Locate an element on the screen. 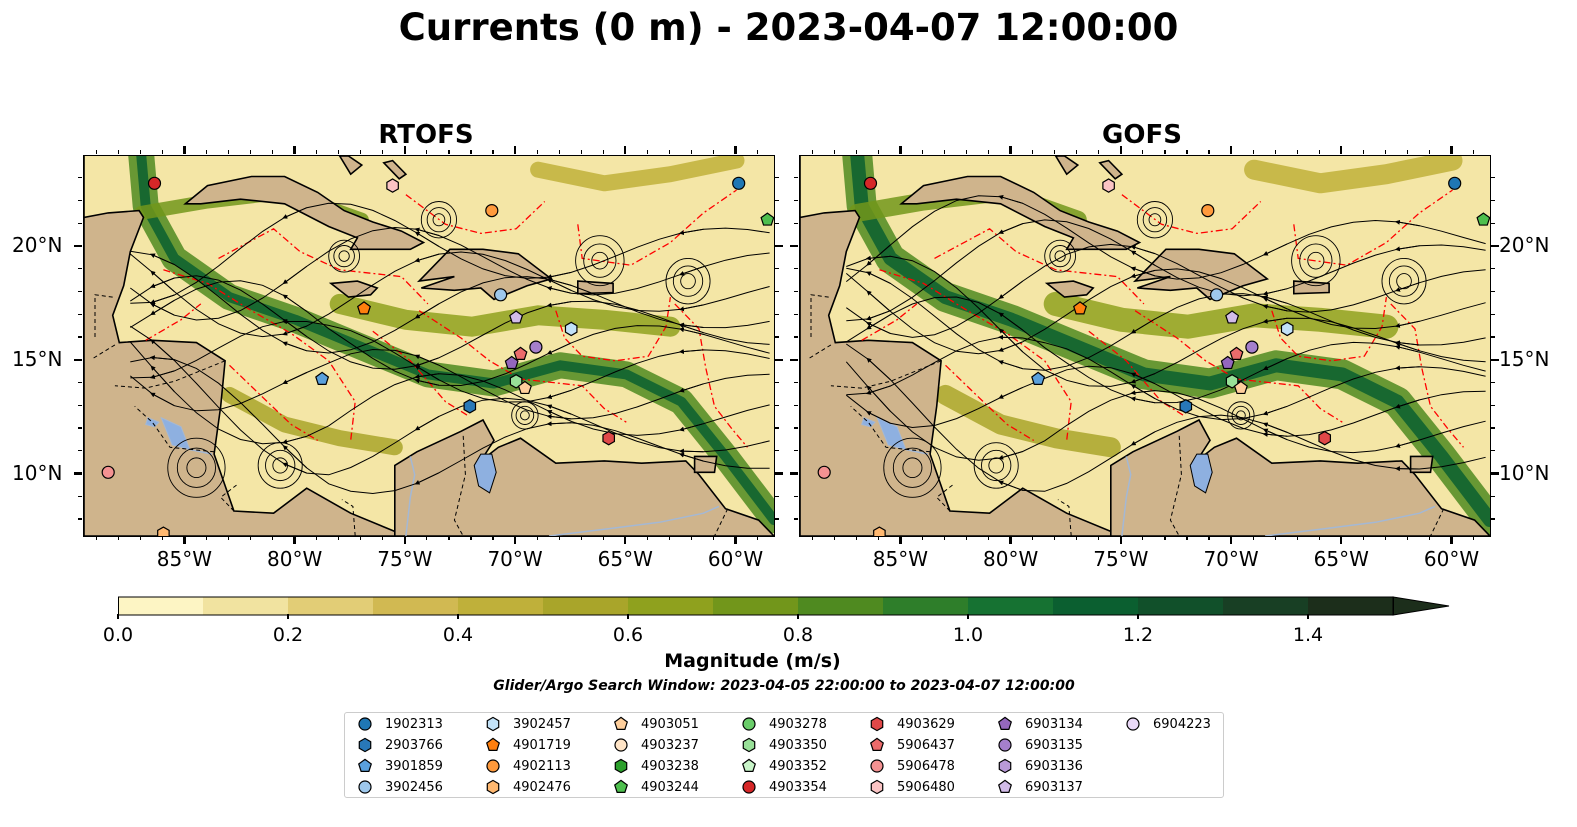  legend-label: 4902476 is located at coordinates (542, 787).